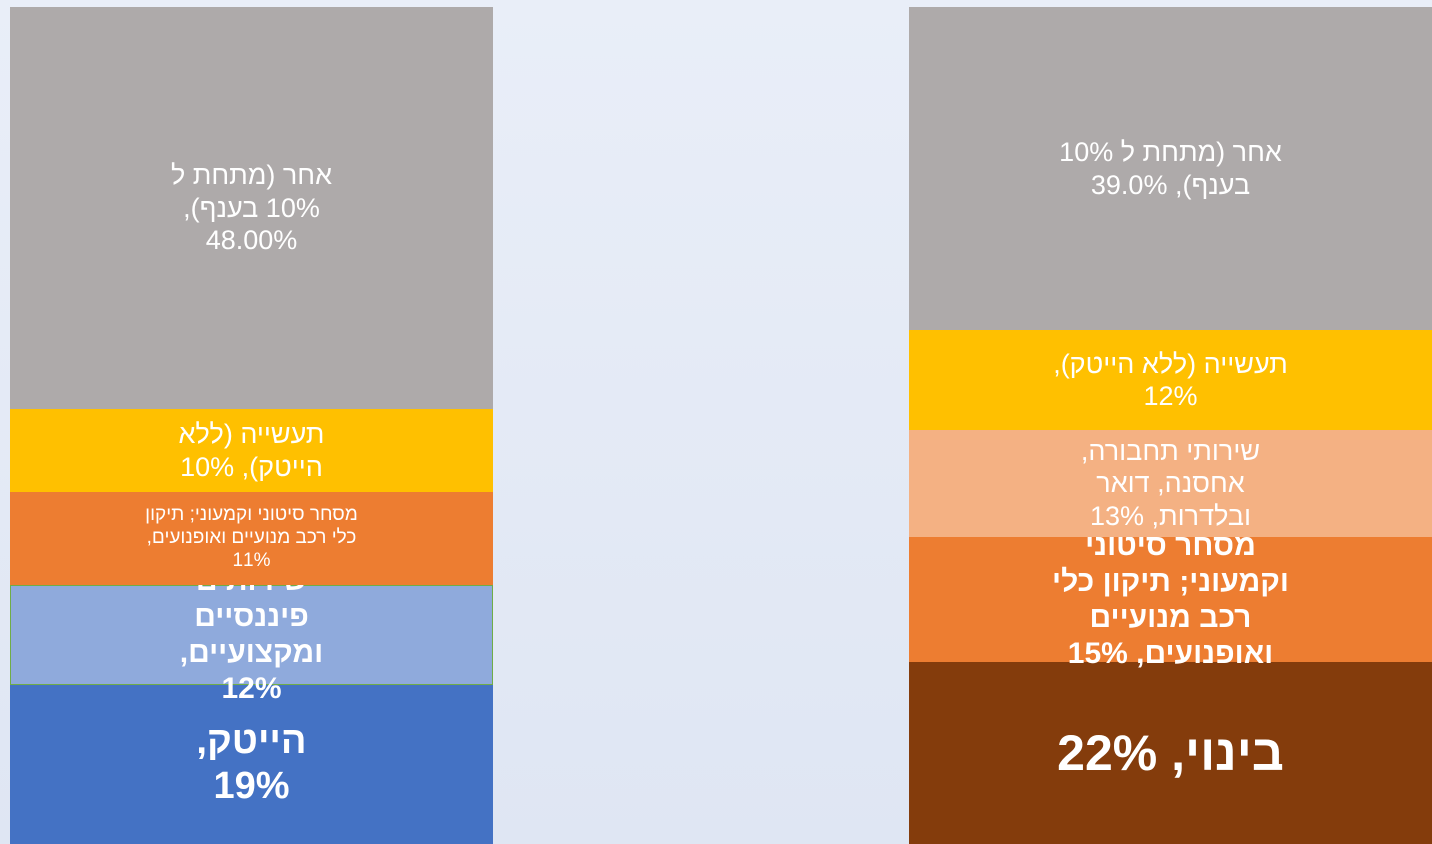 Image resolution: width=1432 pixels, height=844 pixels. I want to click on bar-segment: אחר (מתחת ל 10% בענף), 39.0%, so click(1170, 169).